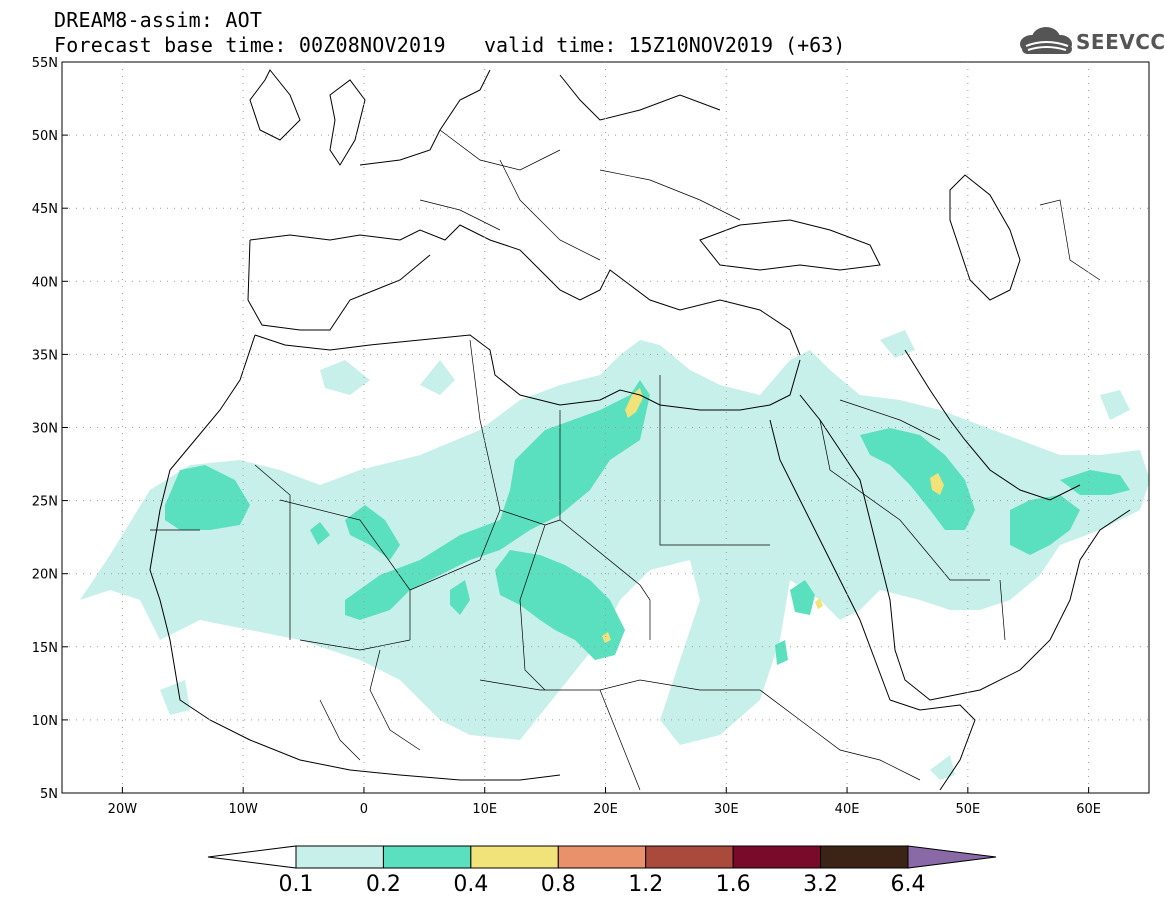  I want to click on lat-tick-label: 30N, so click(45, 429).